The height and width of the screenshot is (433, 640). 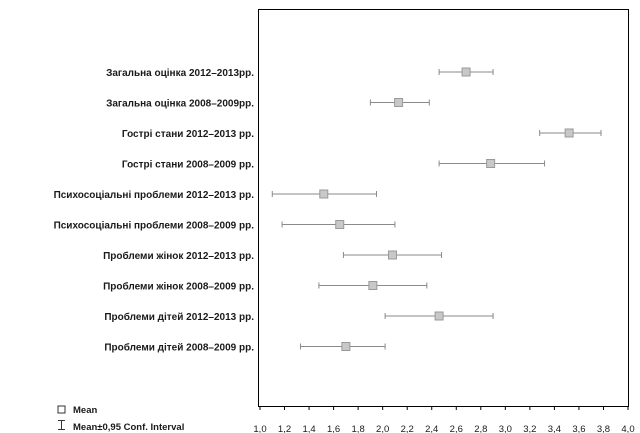 What do you see at coordinates (431, 428) in the screenshot?
I see `x-tick-label: 2,4` at bounding box center [431, 428].